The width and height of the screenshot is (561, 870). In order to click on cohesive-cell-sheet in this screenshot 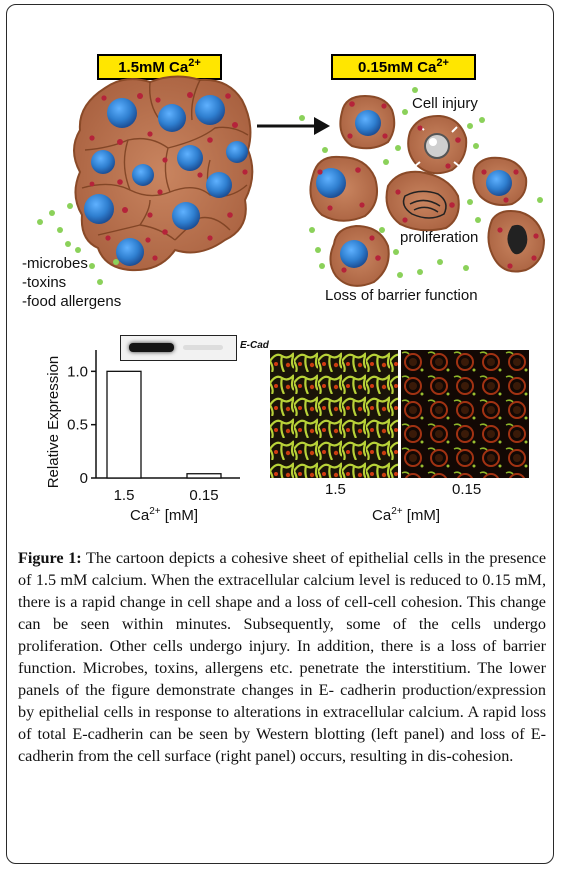, I will do `click(163, 173)`.